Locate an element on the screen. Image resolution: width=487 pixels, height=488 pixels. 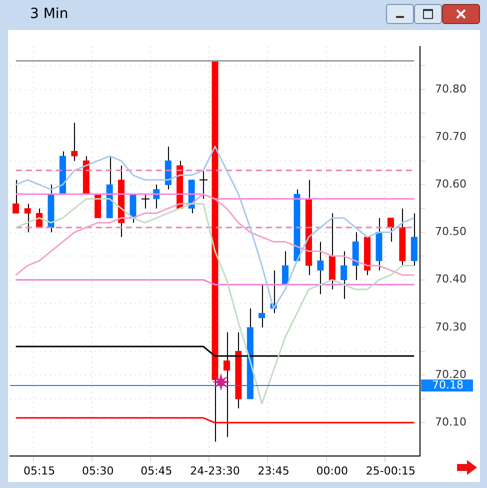
y-tick-label: 70.60 is located at coordinates (450, 184).